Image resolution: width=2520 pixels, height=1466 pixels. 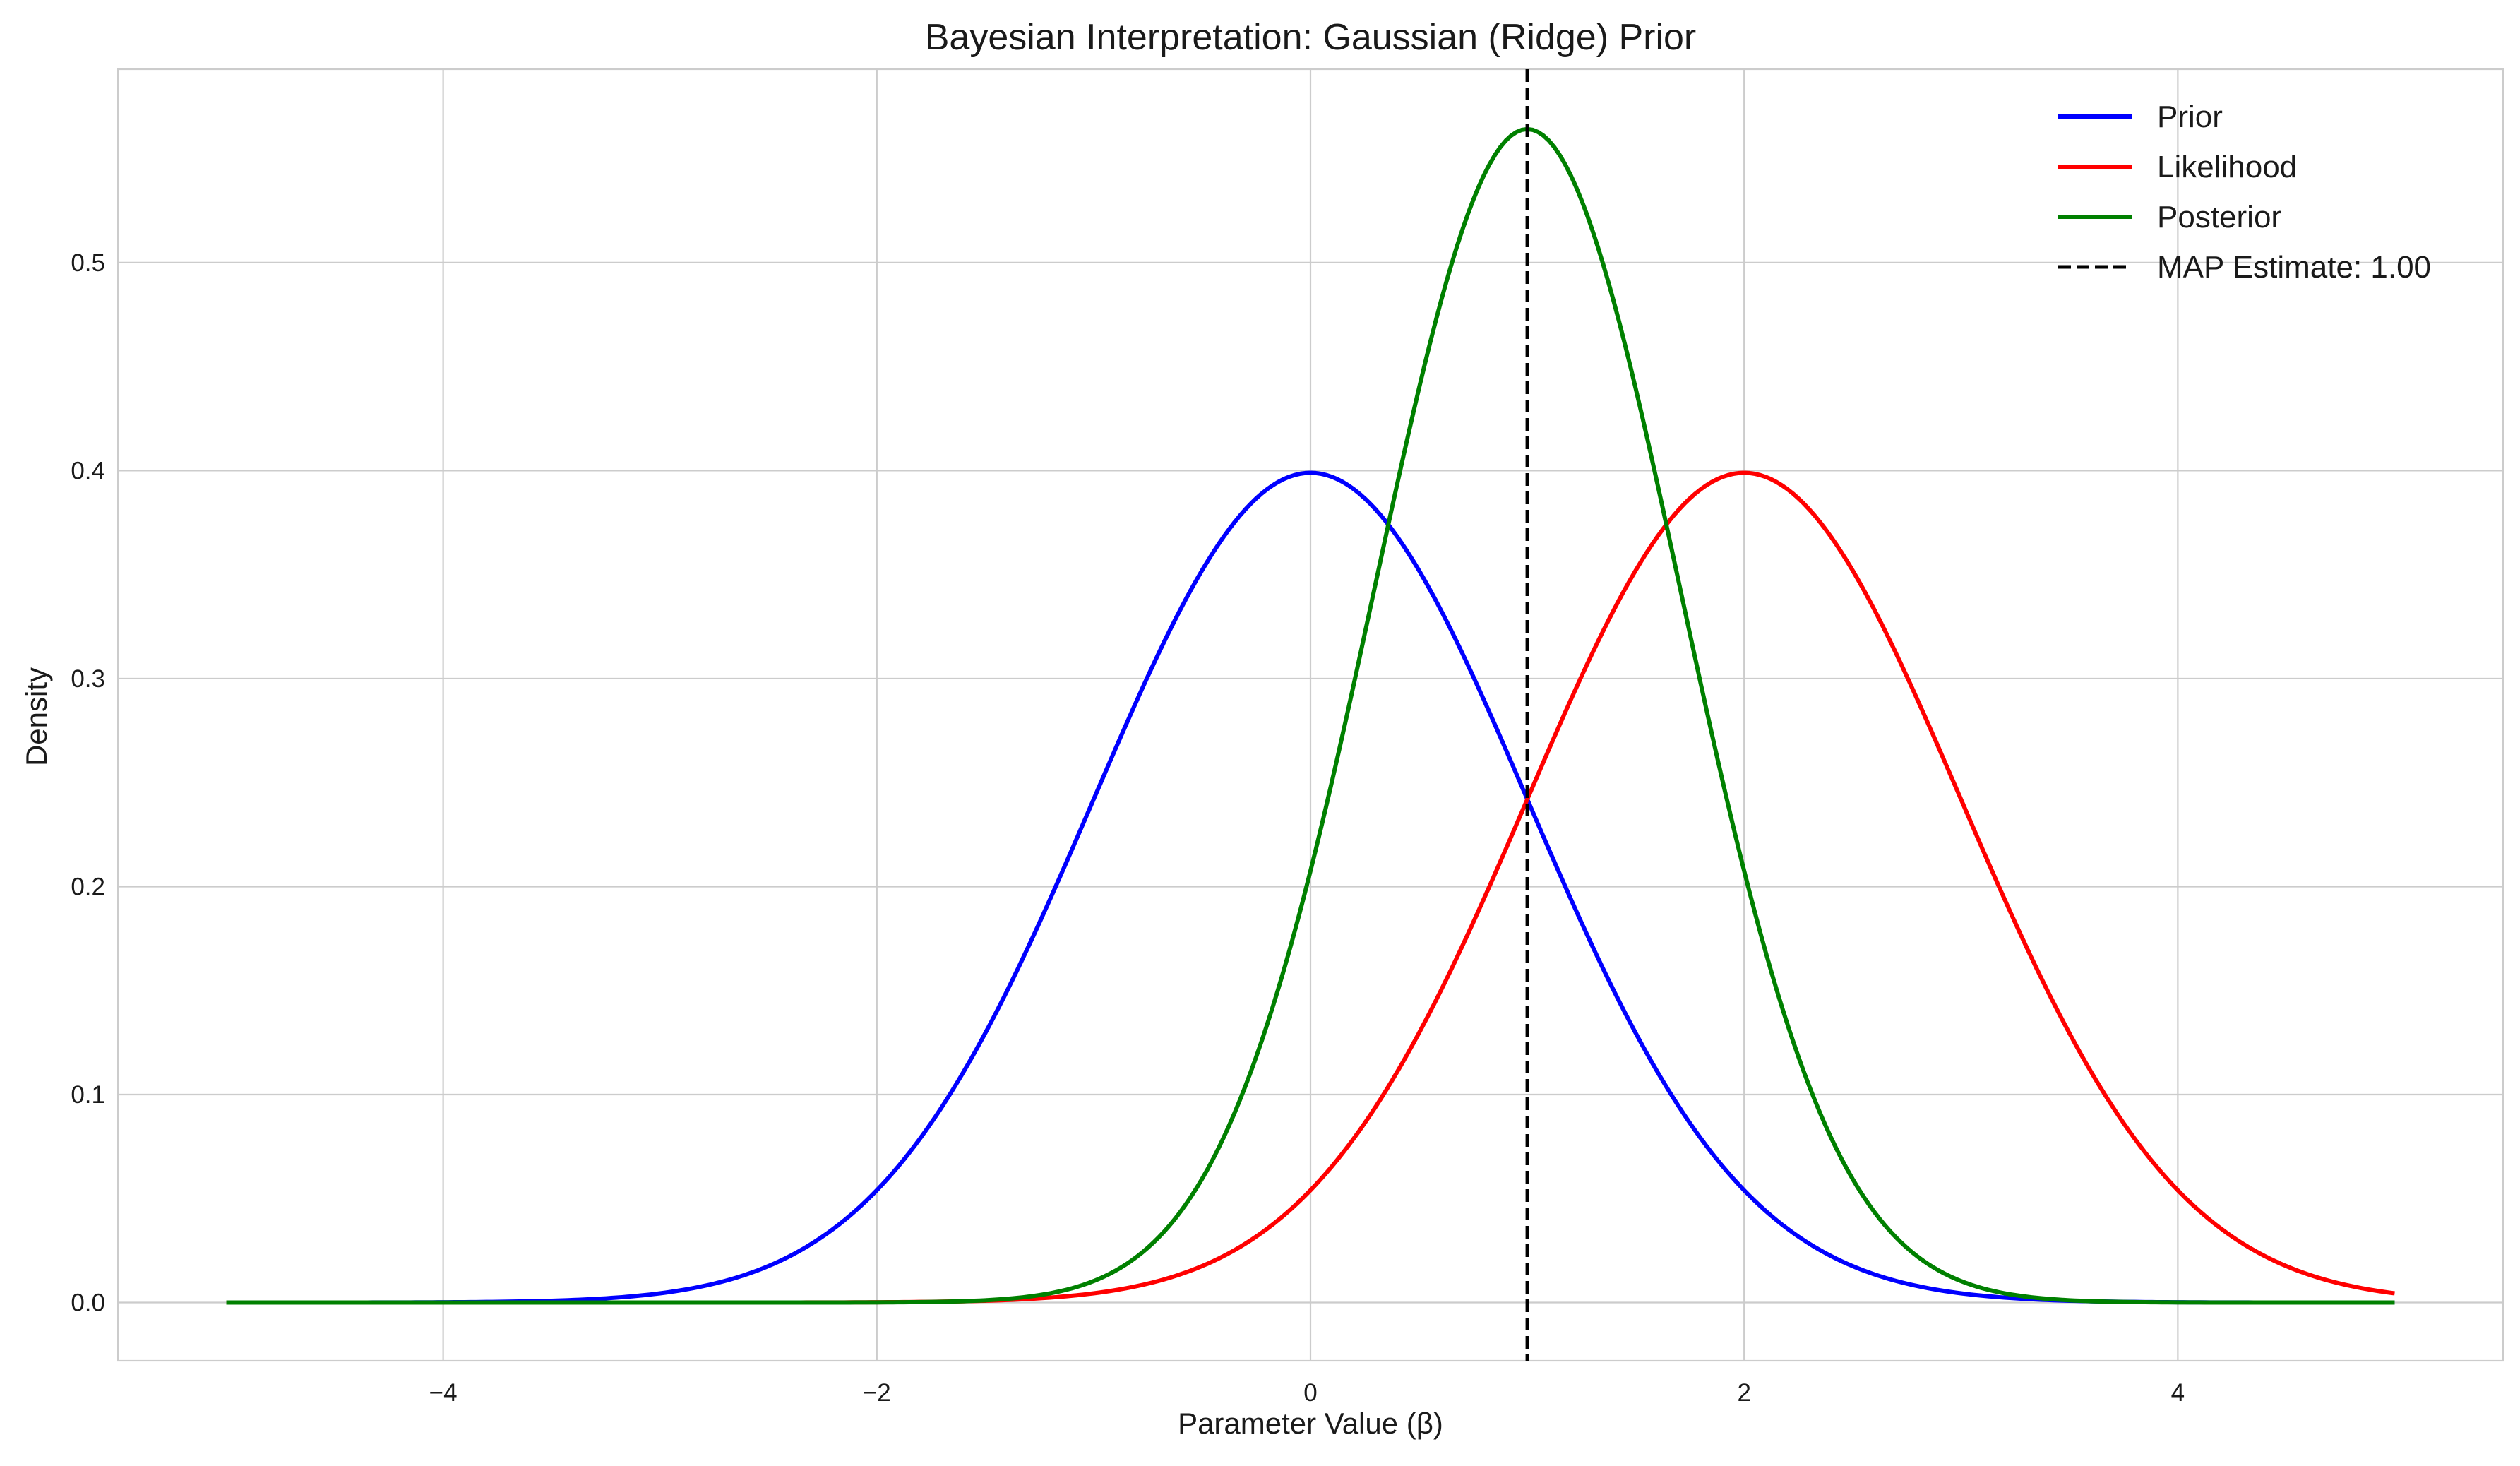 I want to click on legend-label: Posterior, so click(x=2219, y=217).